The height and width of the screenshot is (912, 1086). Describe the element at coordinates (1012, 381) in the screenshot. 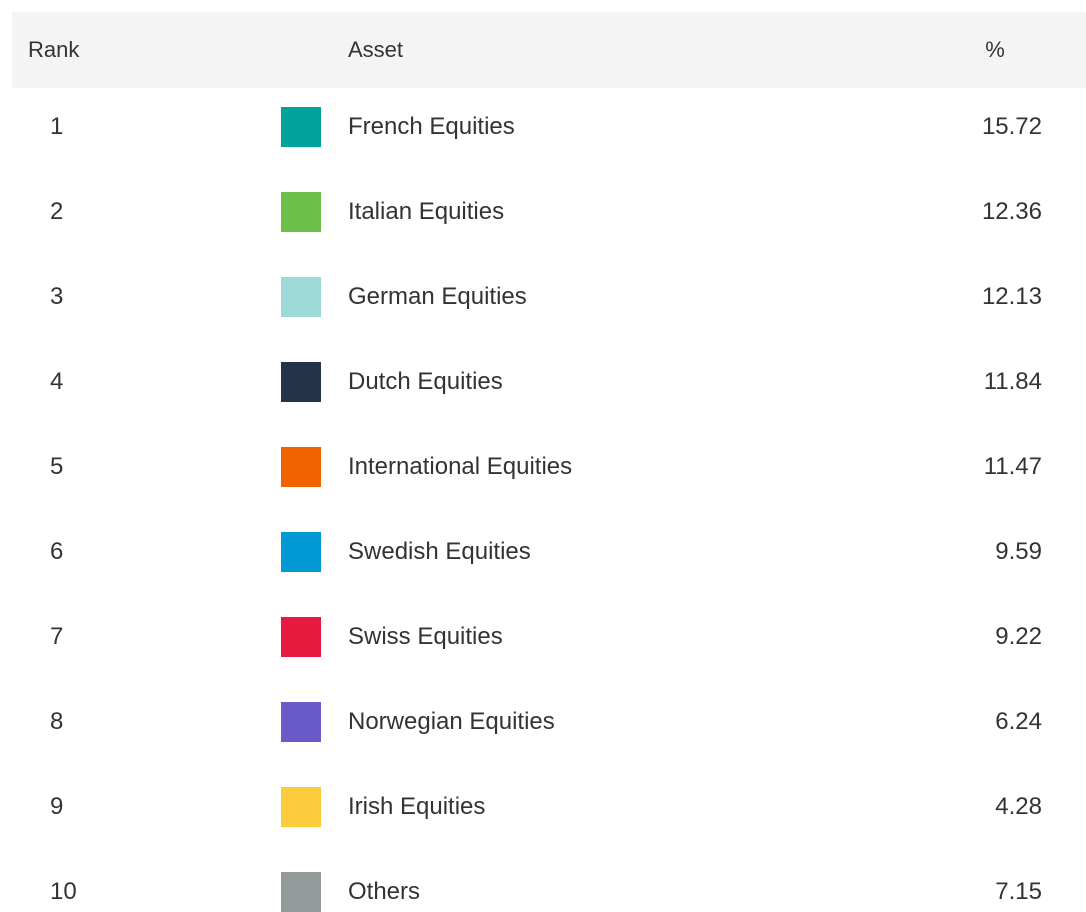

I see `percent: 11.84` at that location.